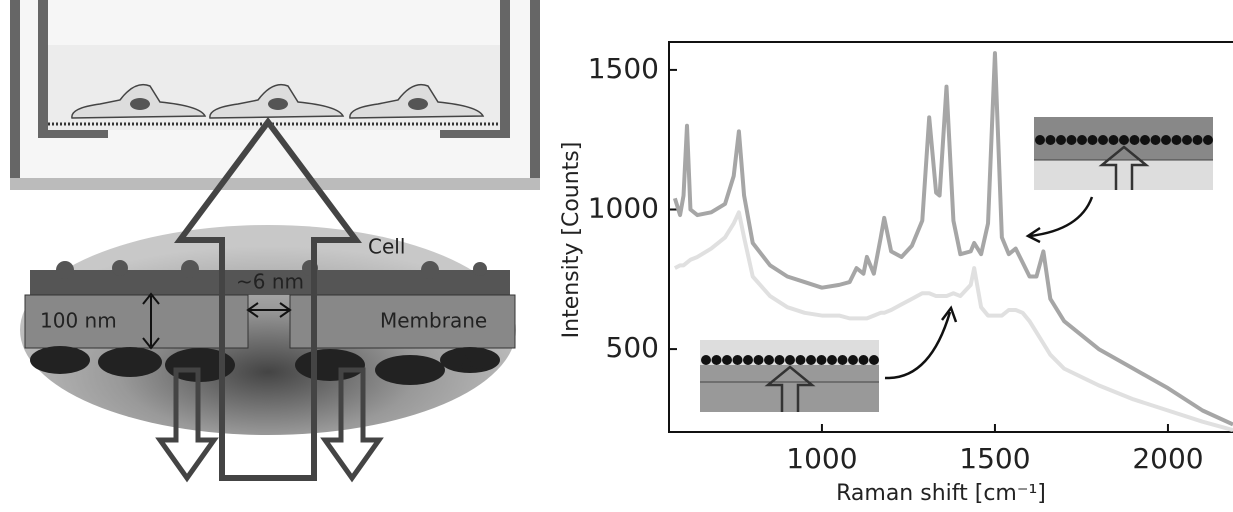 This screenshot has width=1233, height=512. What do you see at coordinates (623, 68) in the screenshot?
I see `y-tick-label: 1500` at bounding box center [623, 68].